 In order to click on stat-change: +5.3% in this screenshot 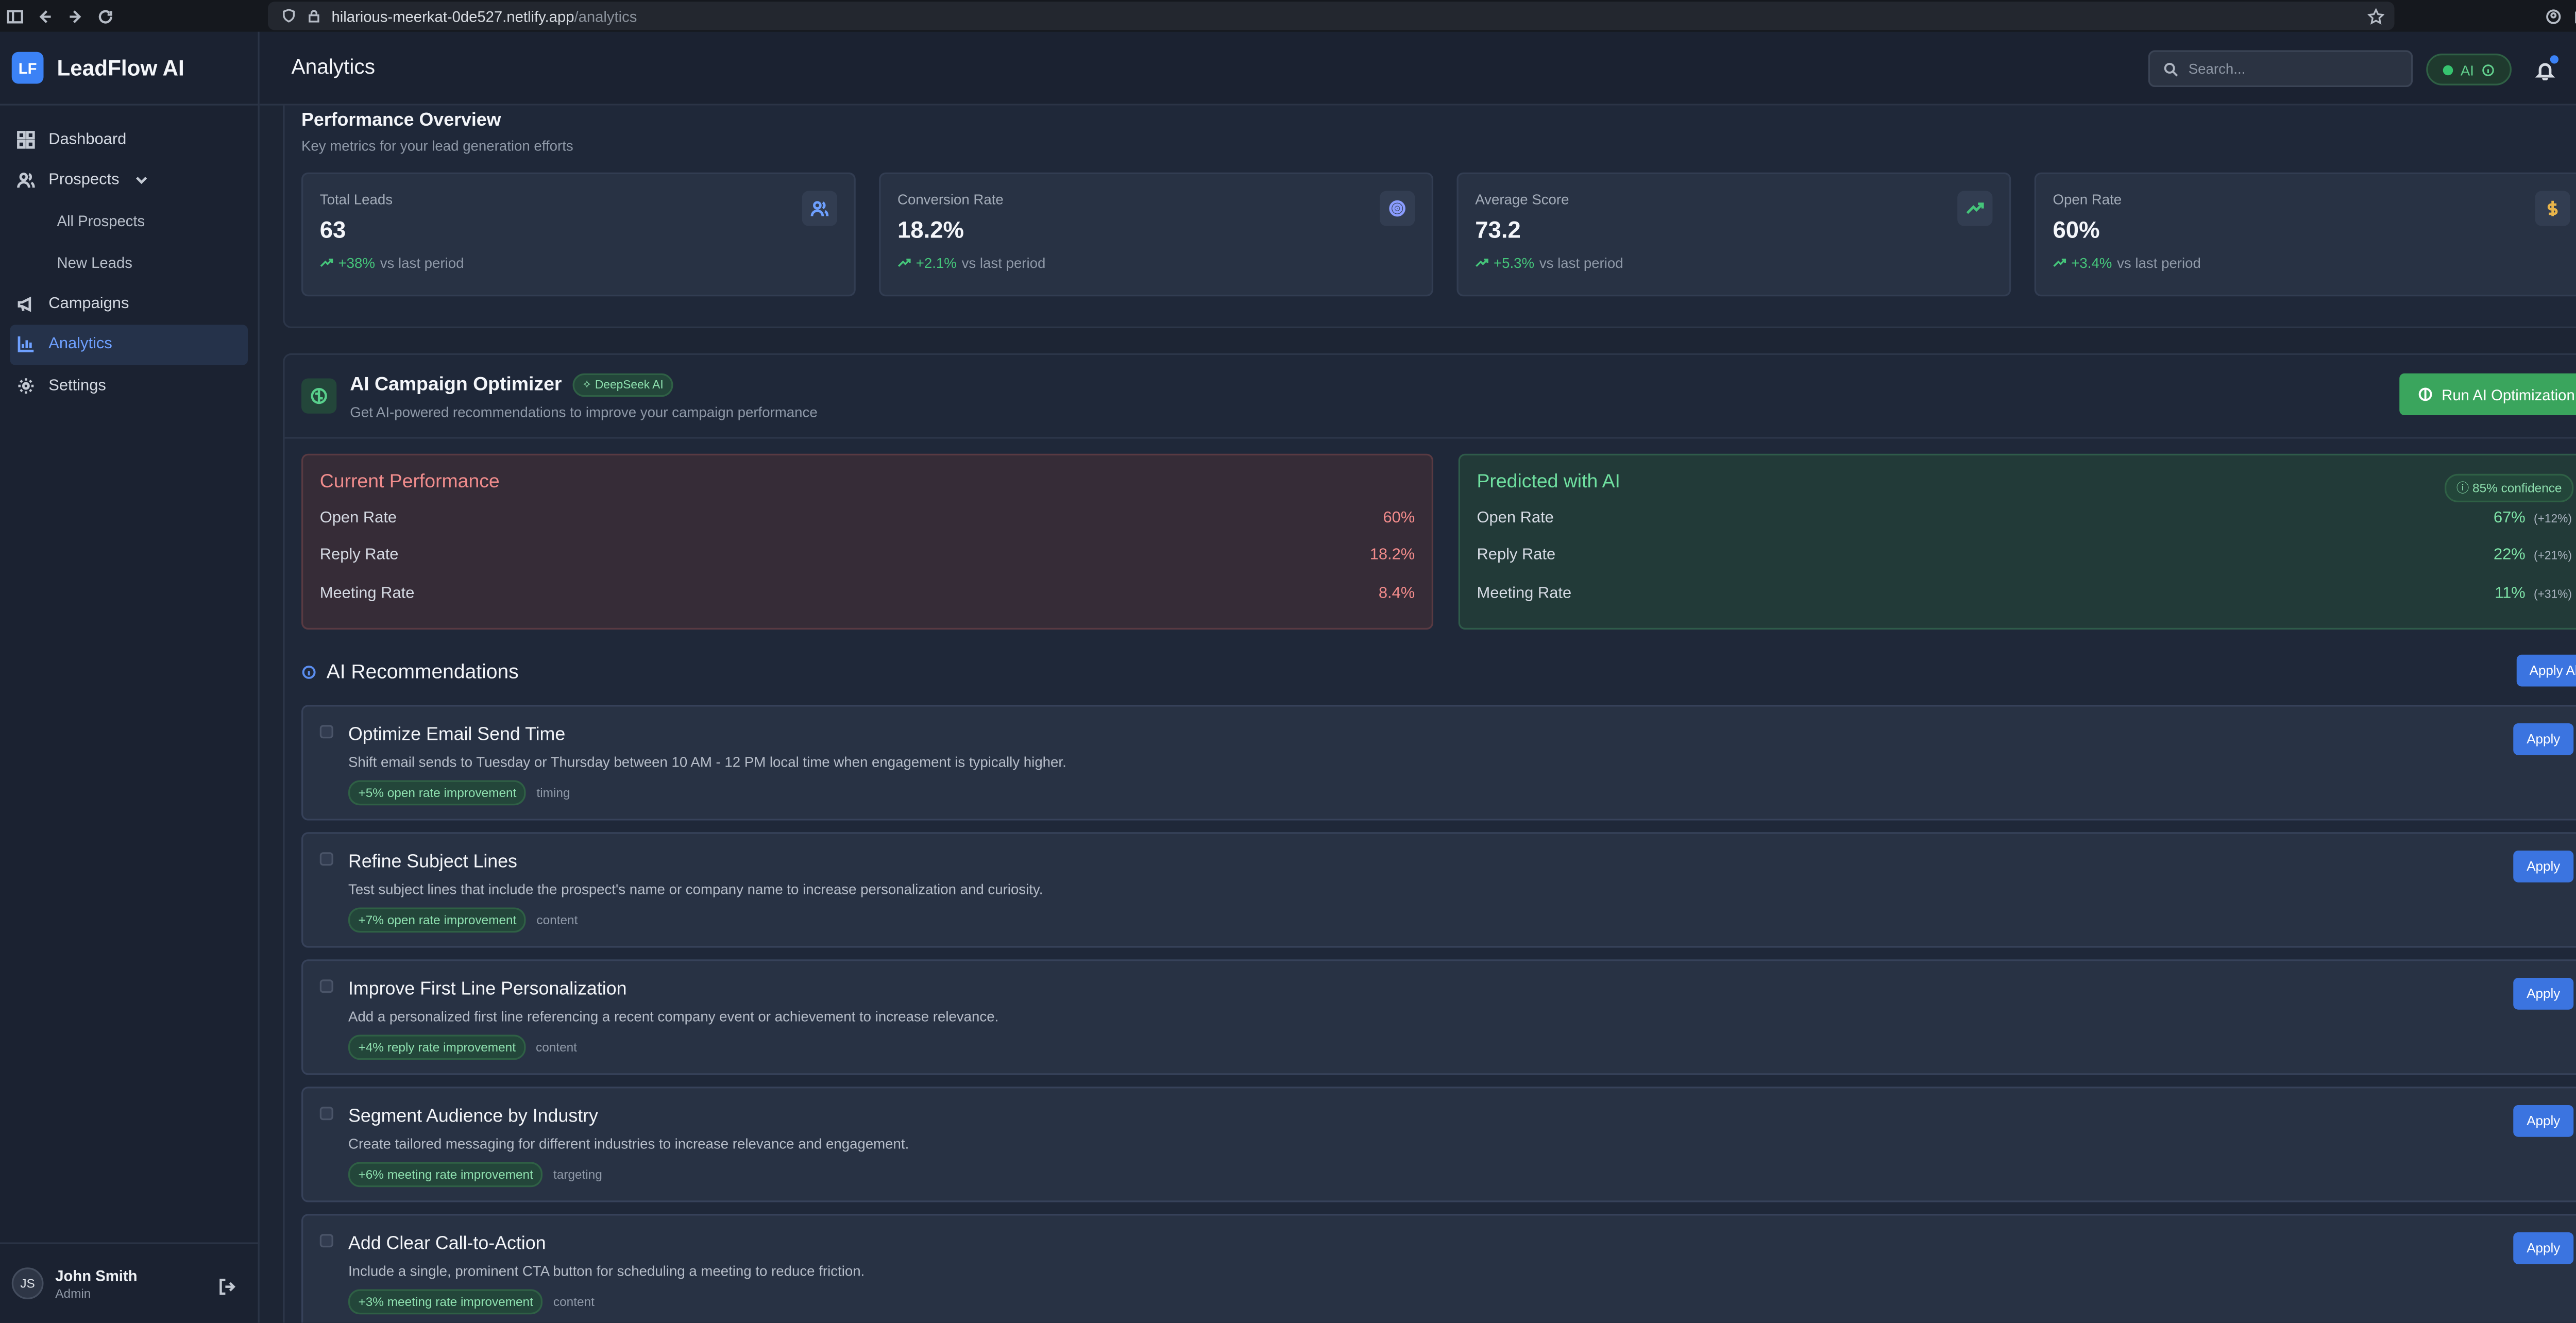, I will do `click(1514, 263)`.